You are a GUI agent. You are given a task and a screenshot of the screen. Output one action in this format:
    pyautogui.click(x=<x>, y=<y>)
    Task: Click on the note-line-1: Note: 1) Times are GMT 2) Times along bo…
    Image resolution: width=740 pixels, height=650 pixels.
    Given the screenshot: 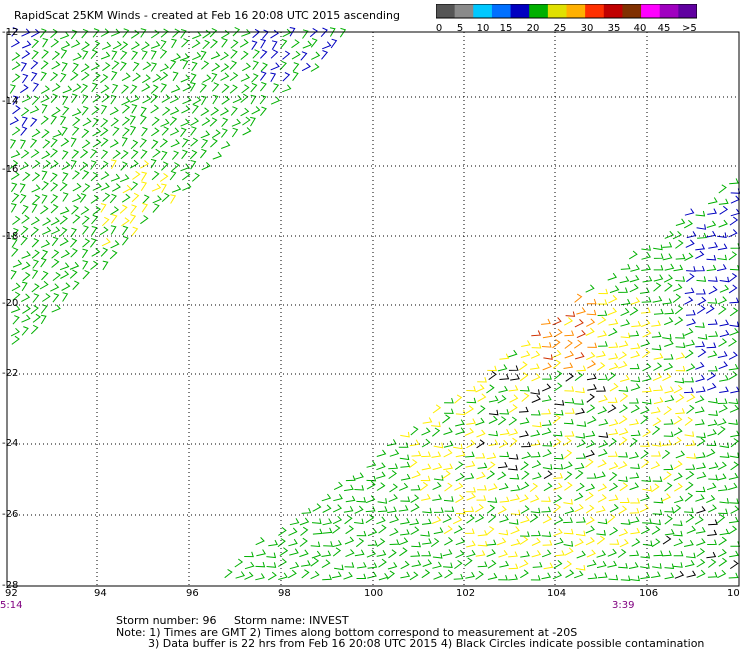 What is the action you would take?
    pyautogui.click(x=347, y=632)
    